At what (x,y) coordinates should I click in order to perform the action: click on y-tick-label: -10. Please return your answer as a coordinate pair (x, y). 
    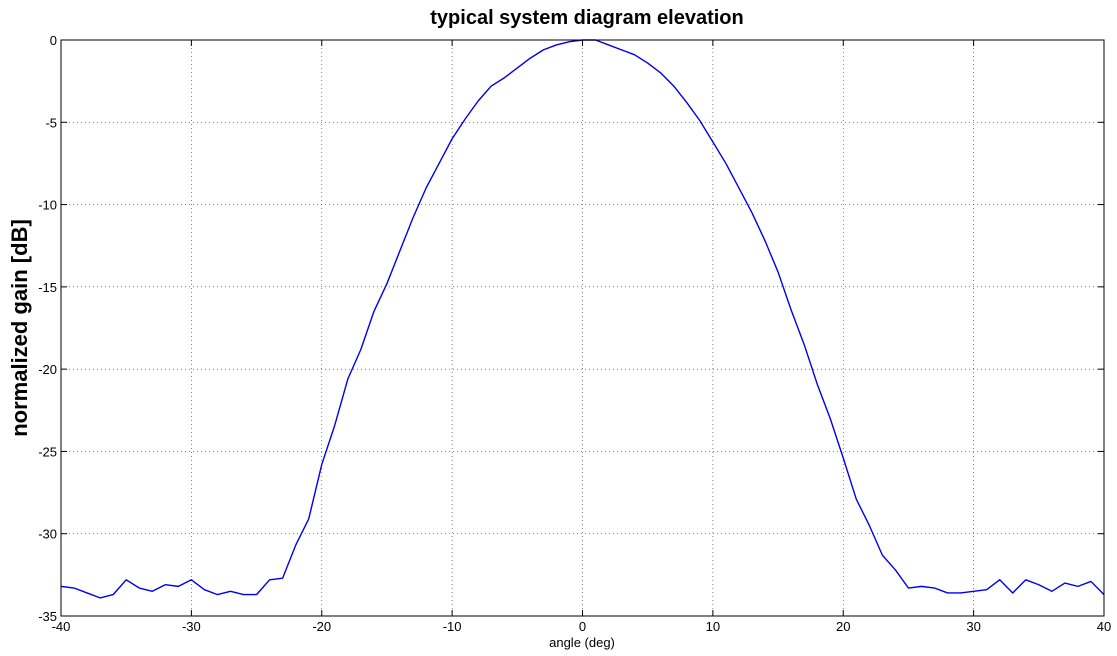
    Looking at the image, I should click on (47, 205).